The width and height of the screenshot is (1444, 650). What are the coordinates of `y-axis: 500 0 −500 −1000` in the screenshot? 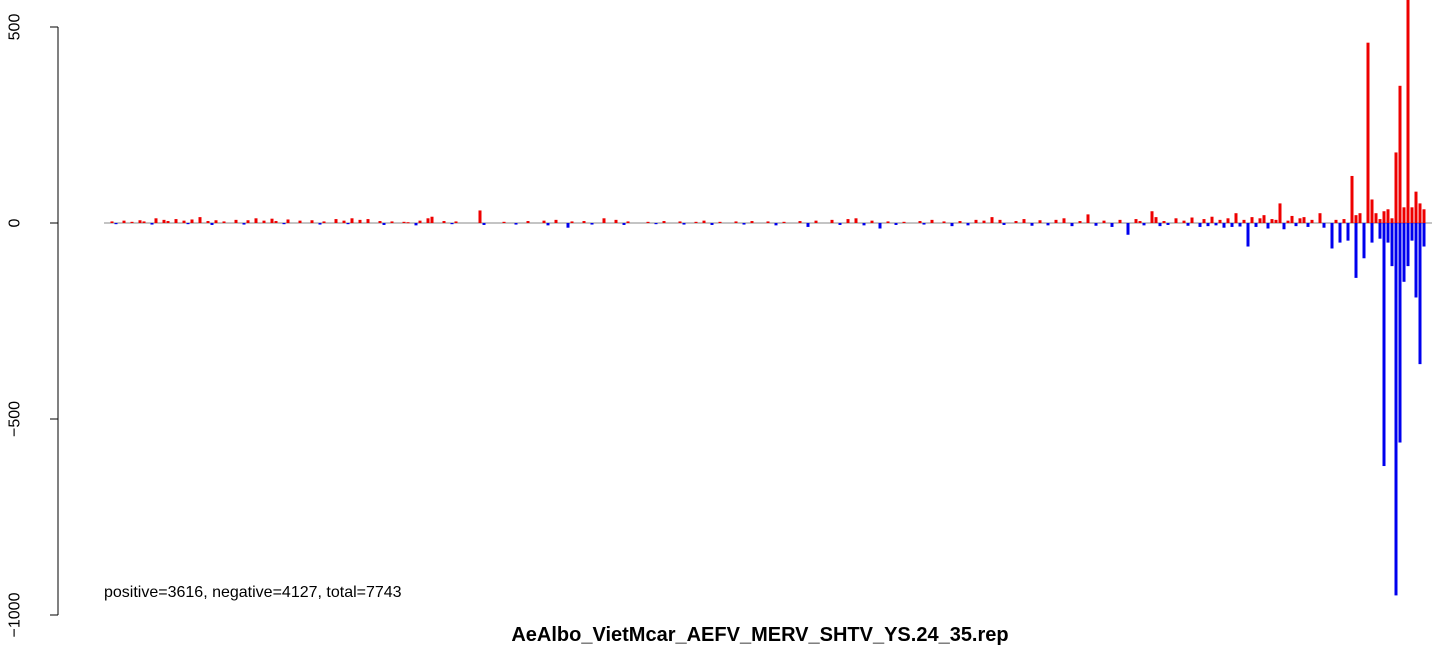 It's located at (33, 325).